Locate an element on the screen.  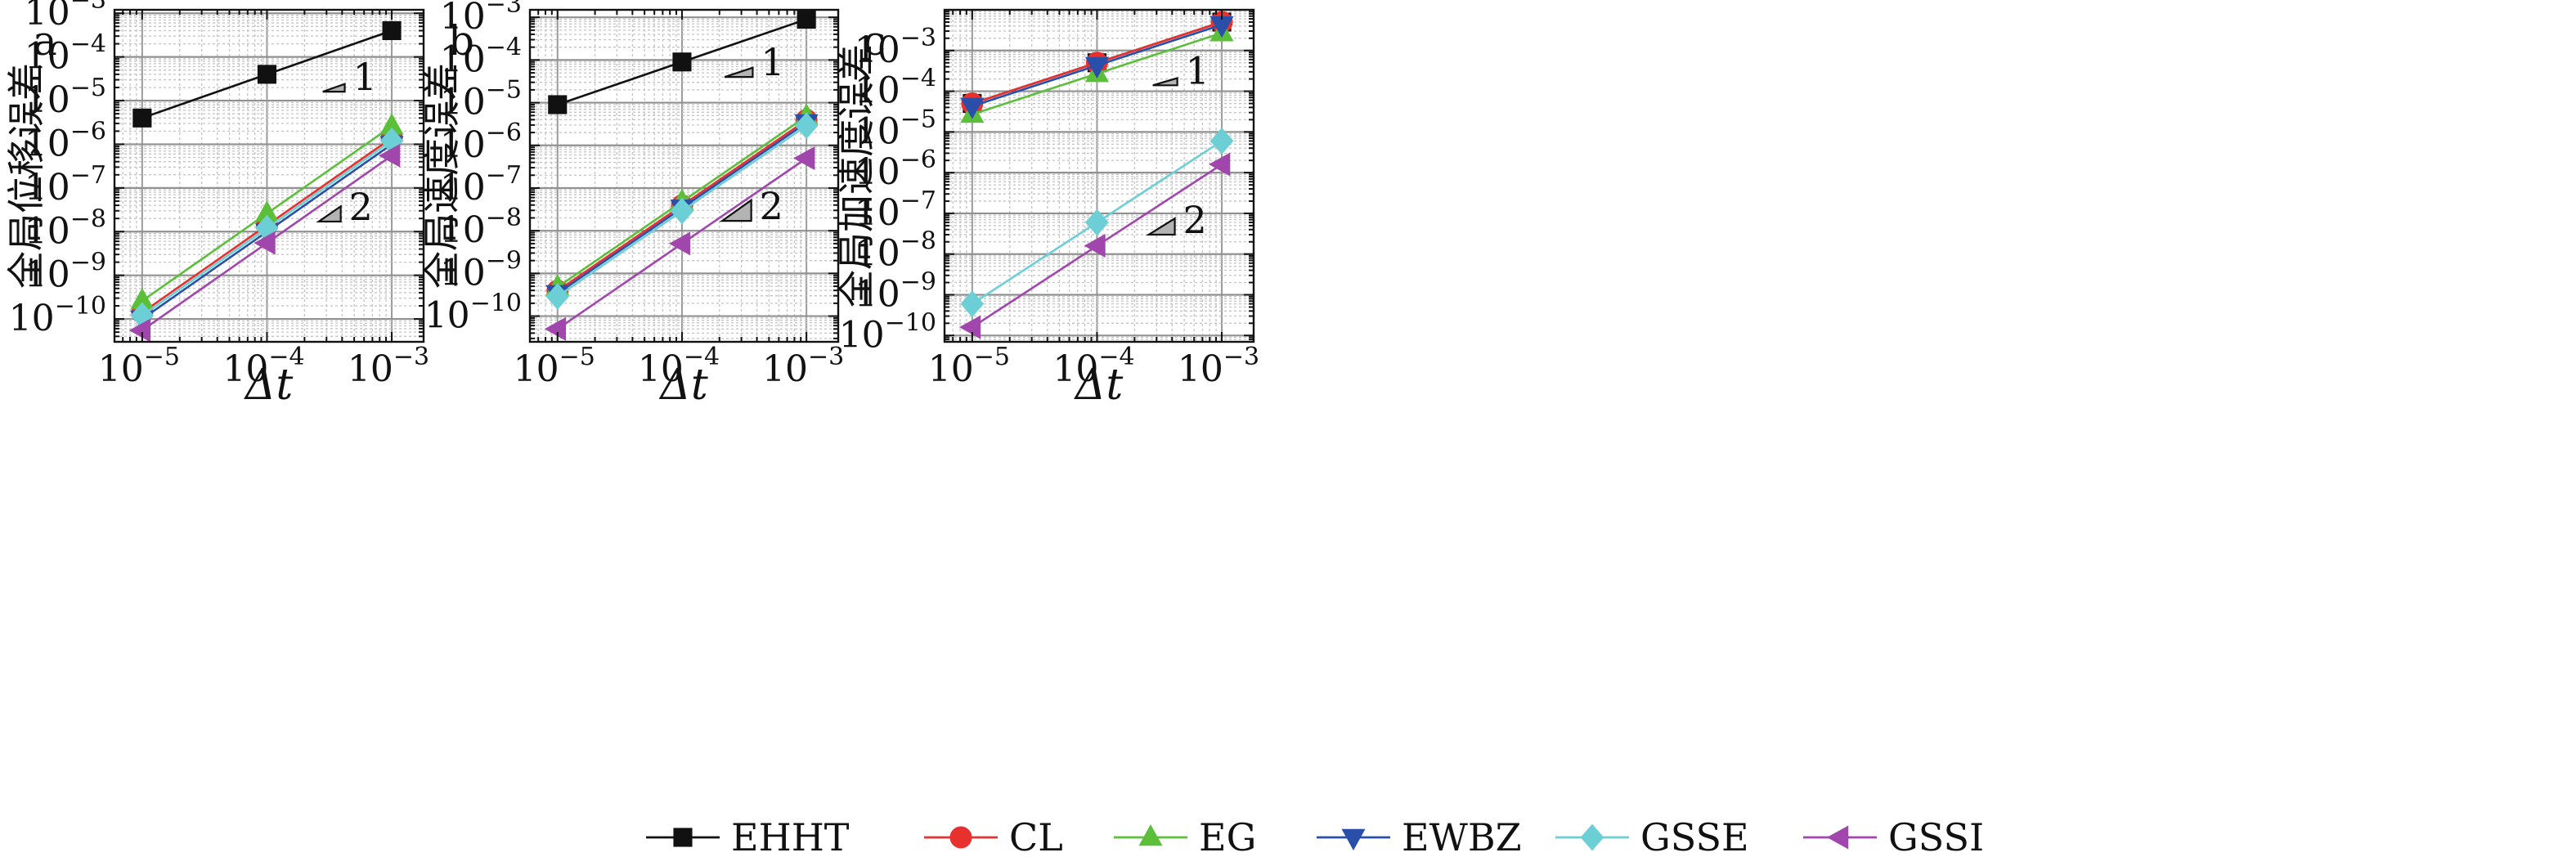
legend-item-cl: CL is located at coordinates (993, 837).